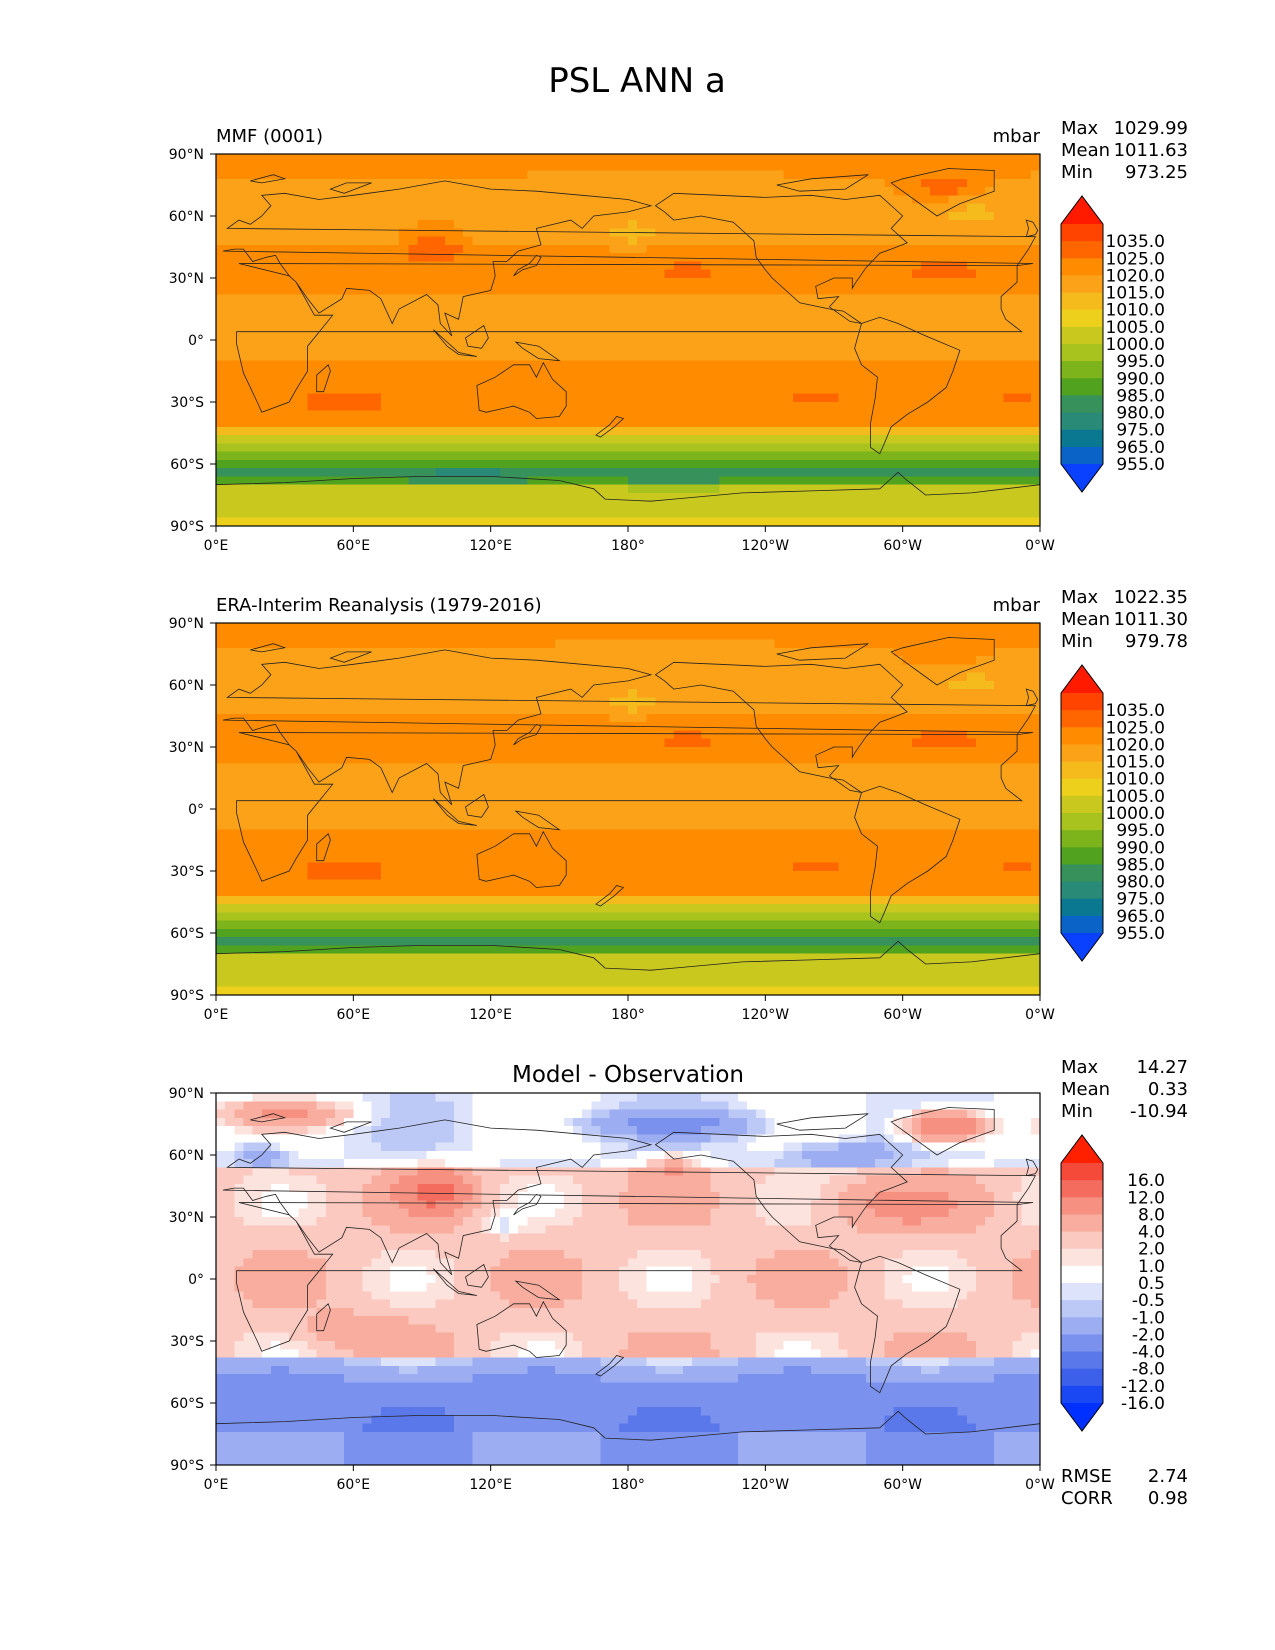  I want to click on colorbar-label: 1035.0, so click(1135, 242).